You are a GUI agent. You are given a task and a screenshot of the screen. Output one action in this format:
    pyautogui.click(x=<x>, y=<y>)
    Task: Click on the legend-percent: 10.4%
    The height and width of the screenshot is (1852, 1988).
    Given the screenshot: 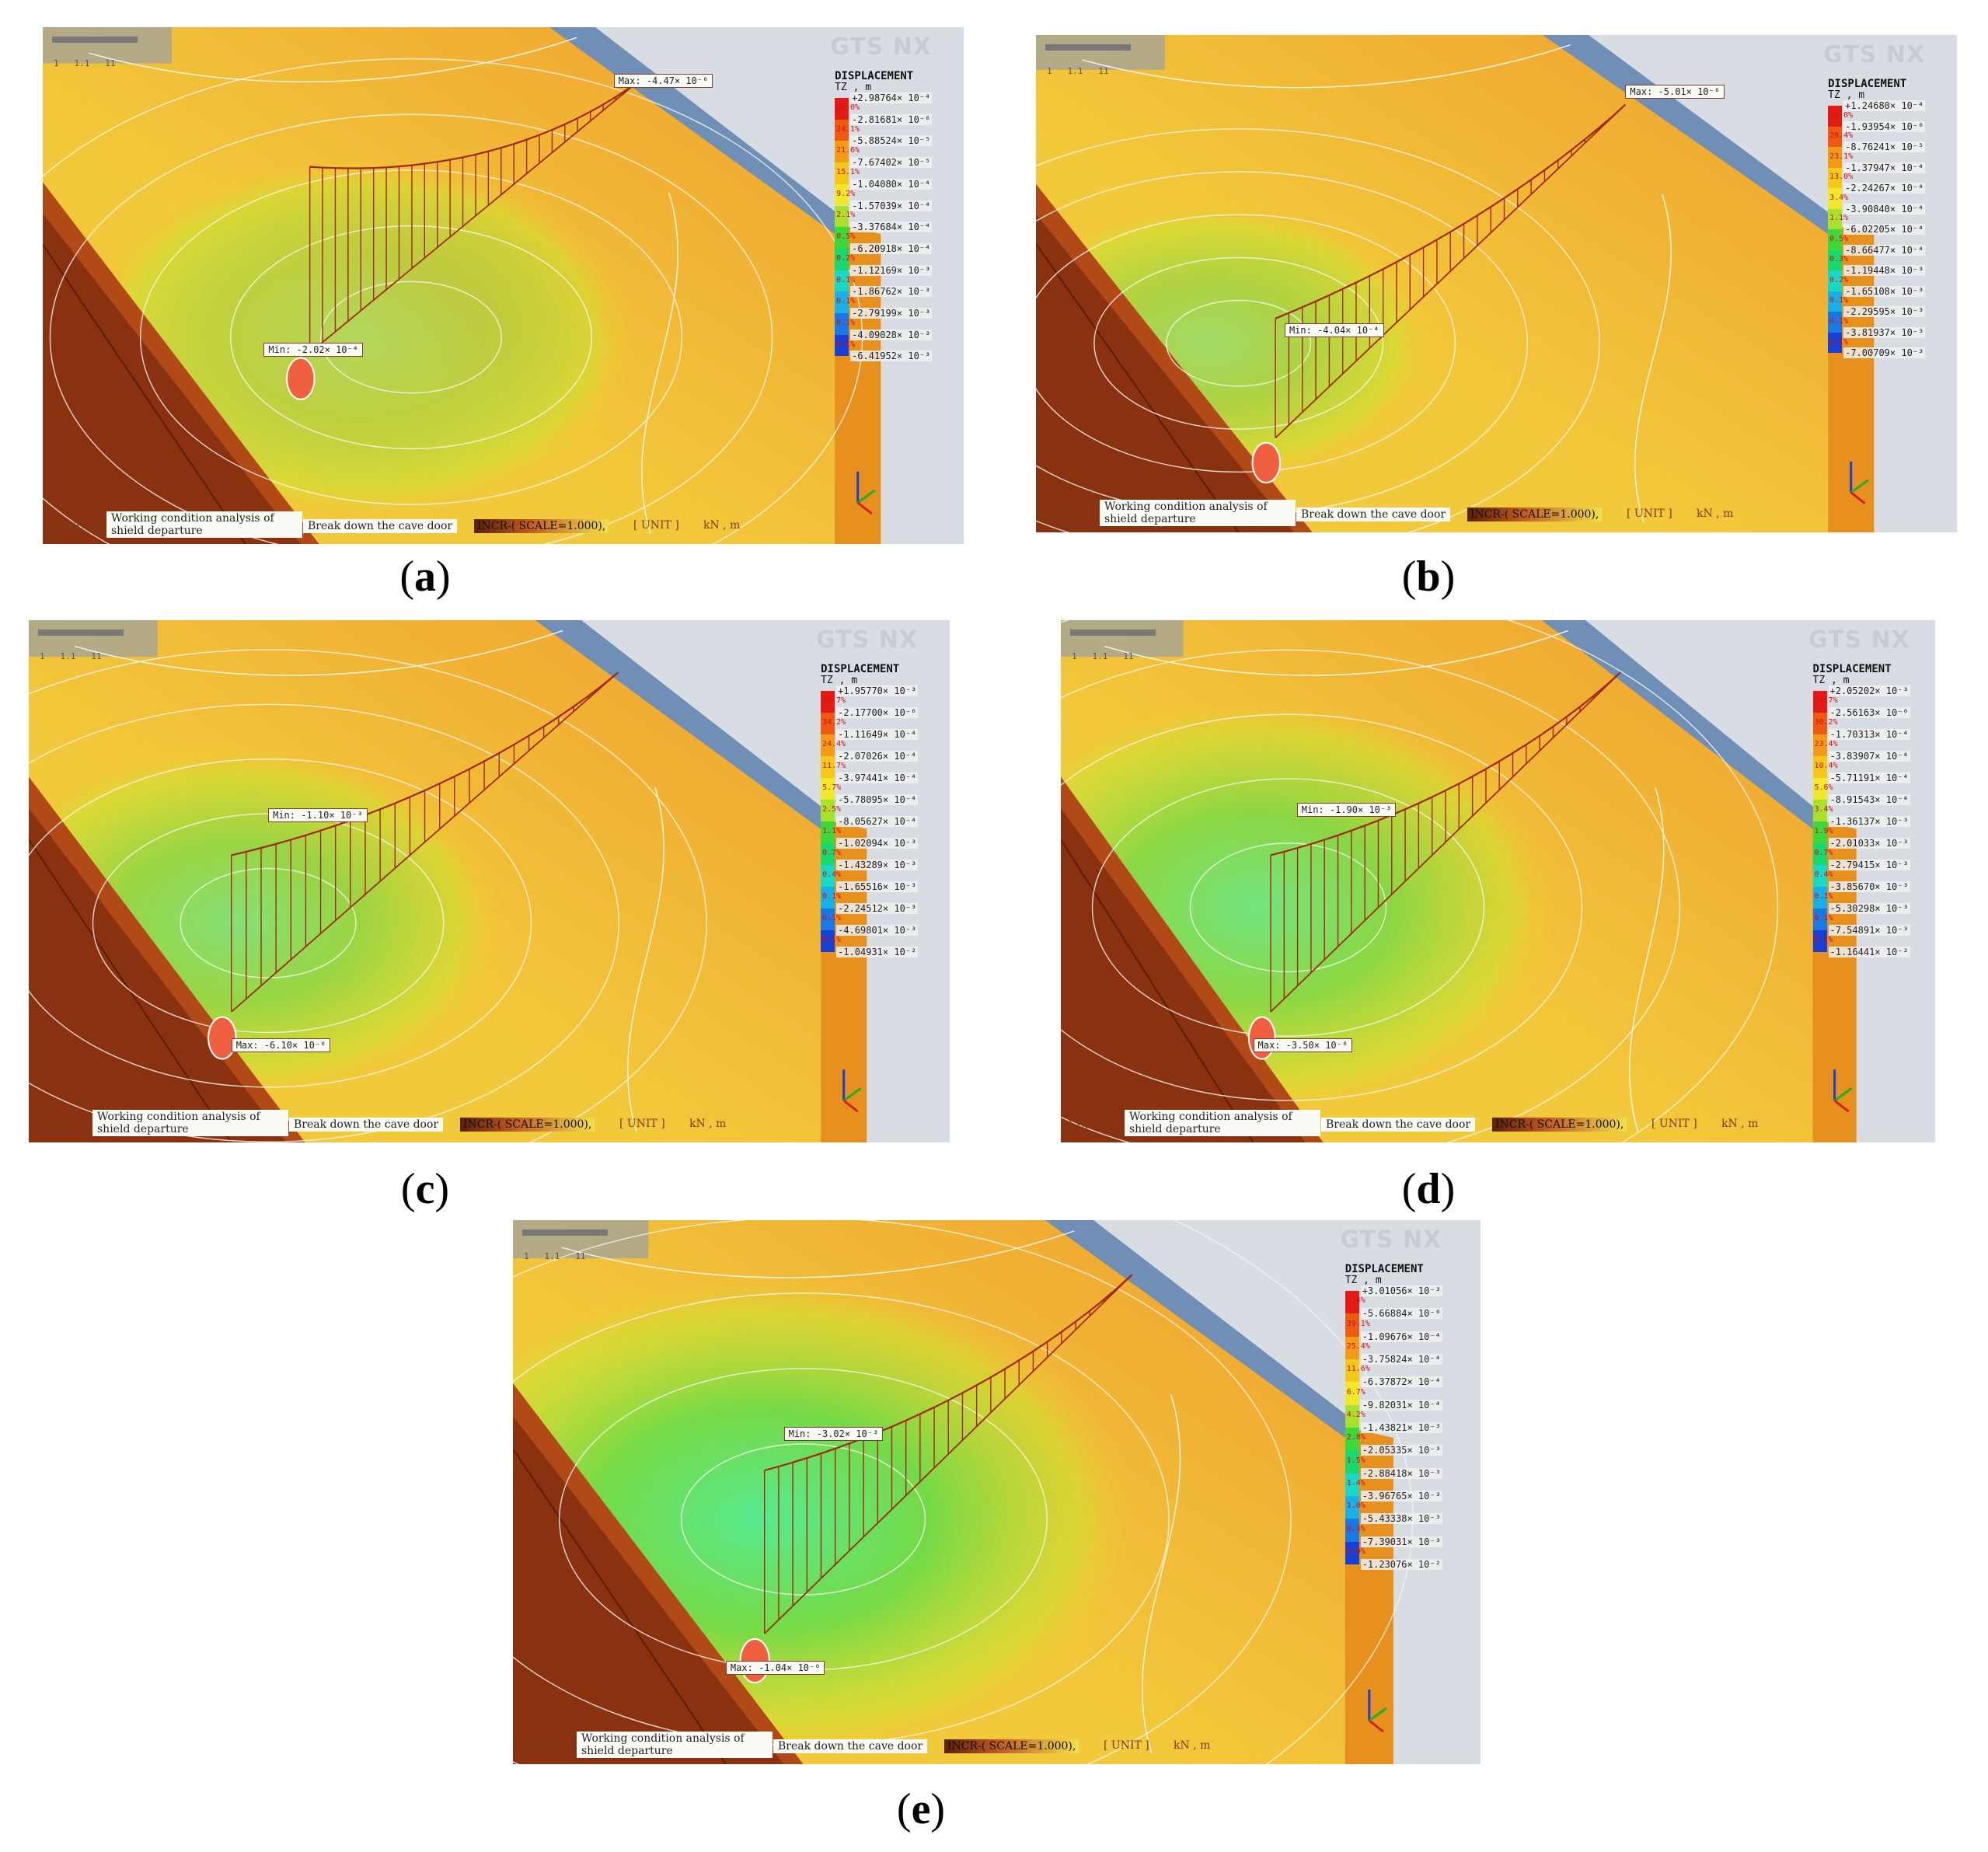 What is the action you would take?
    pyautogui.click(x=1826, y=766)
    